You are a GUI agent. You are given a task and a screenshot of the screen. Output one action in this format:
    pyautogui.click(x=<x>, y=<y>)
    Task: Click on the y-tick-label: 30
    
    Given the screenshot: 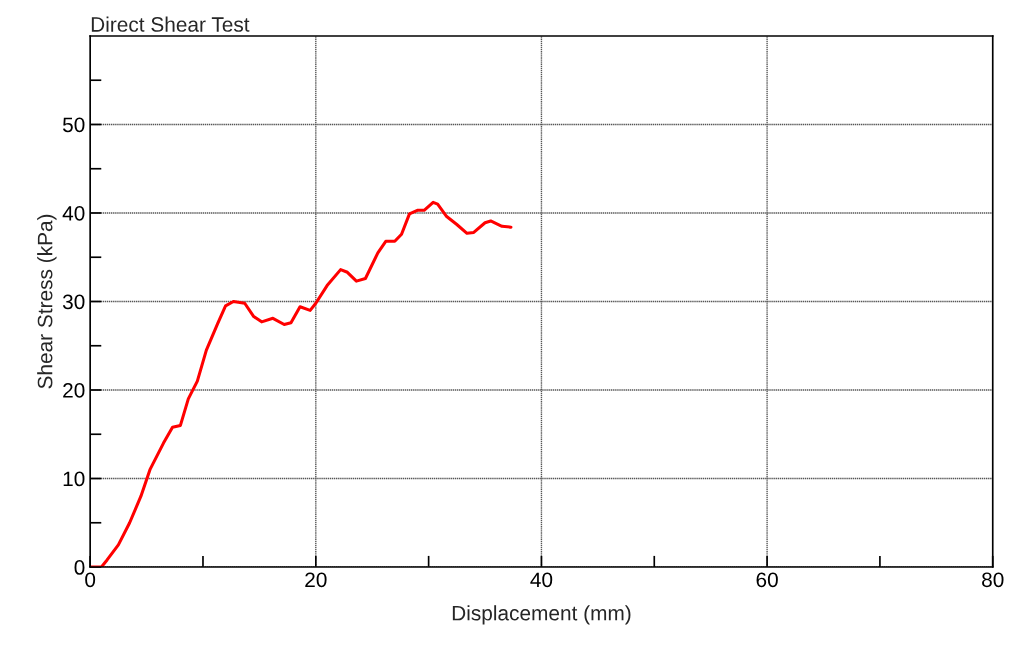 What is the action you would take?
    pyautogui.click(x=73, y=302)
    